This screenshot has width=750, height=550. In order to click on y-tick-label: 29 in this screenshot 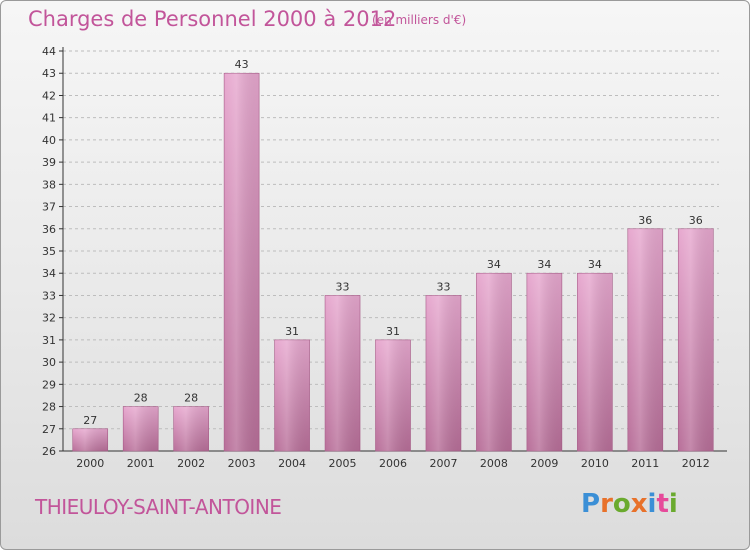, I will do `click(49, 384)`.